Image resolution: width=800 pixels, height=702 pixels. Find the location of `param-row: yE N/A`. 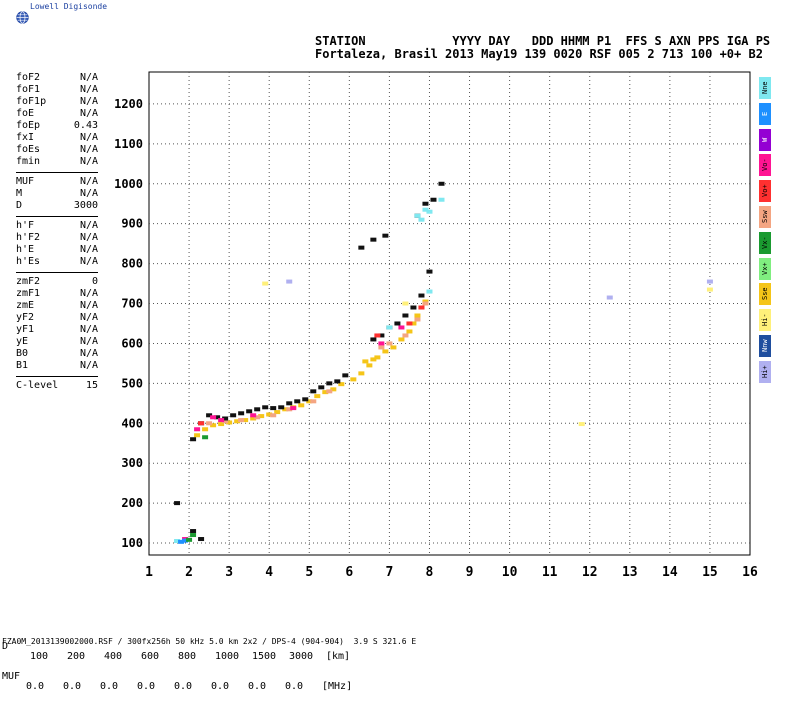

param-row: yE N/A is located at coordinates (57, 342).